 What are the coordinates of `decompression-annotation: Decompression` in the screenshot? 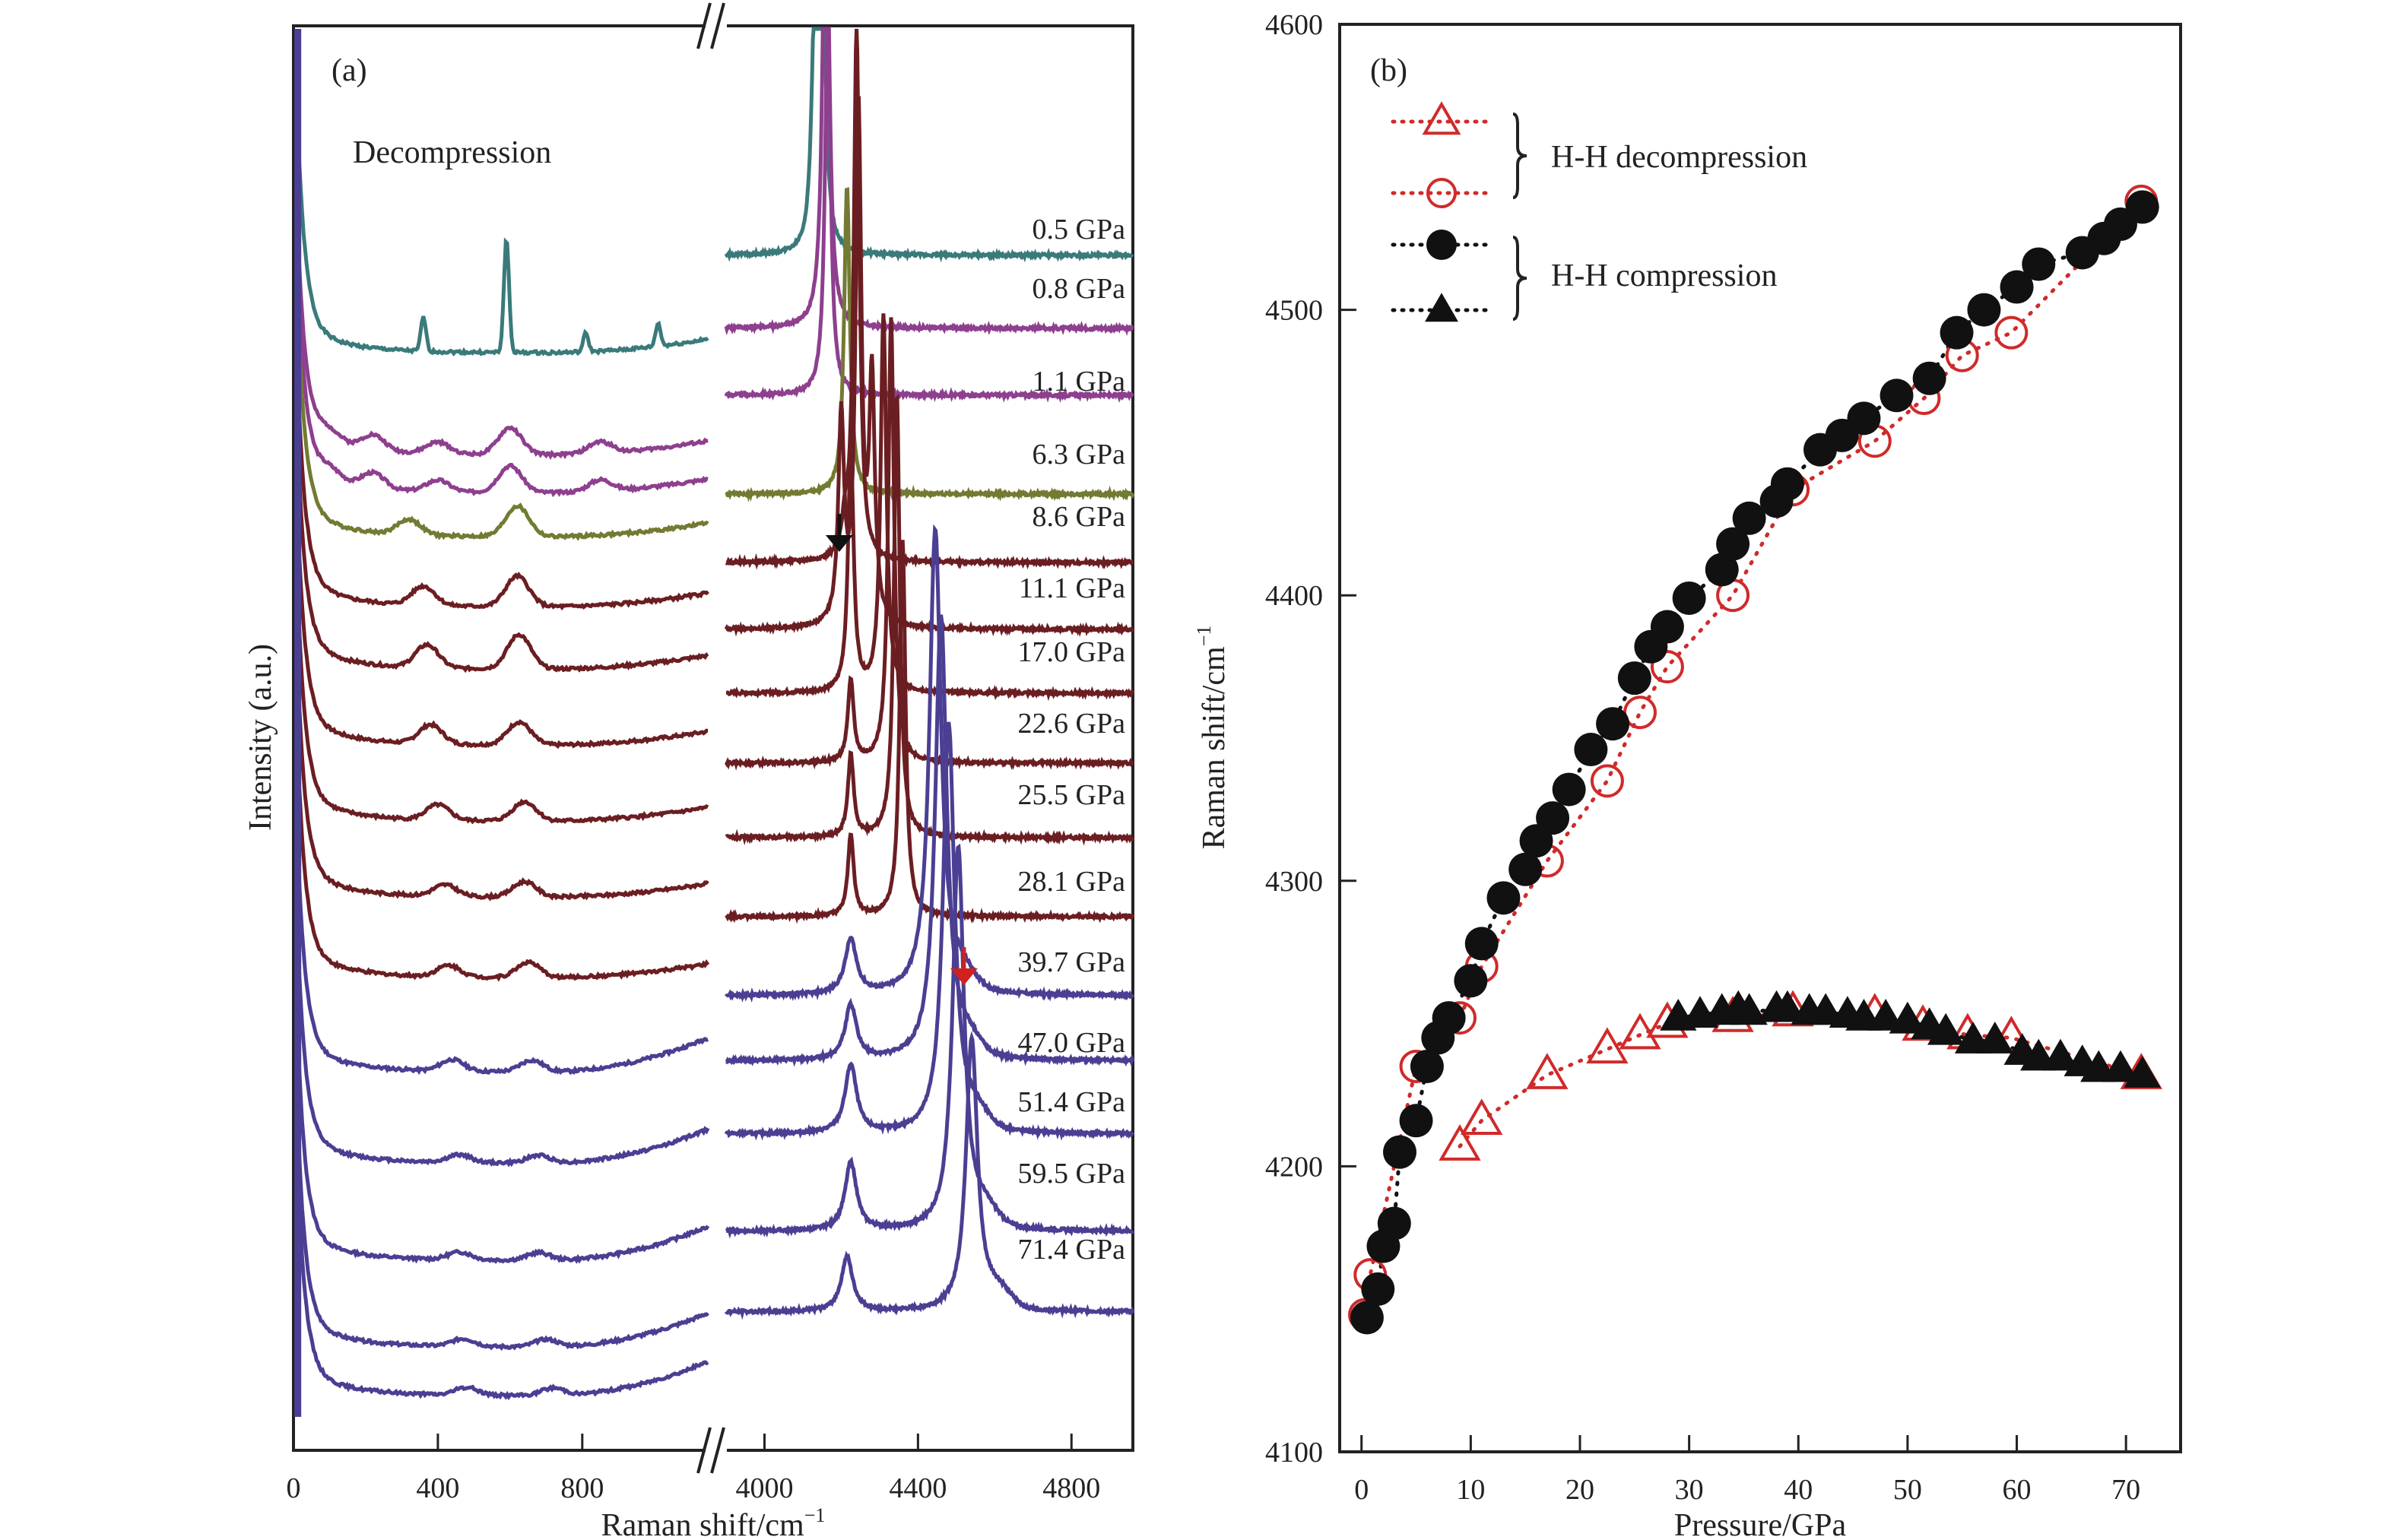 It's located at (452, 152).